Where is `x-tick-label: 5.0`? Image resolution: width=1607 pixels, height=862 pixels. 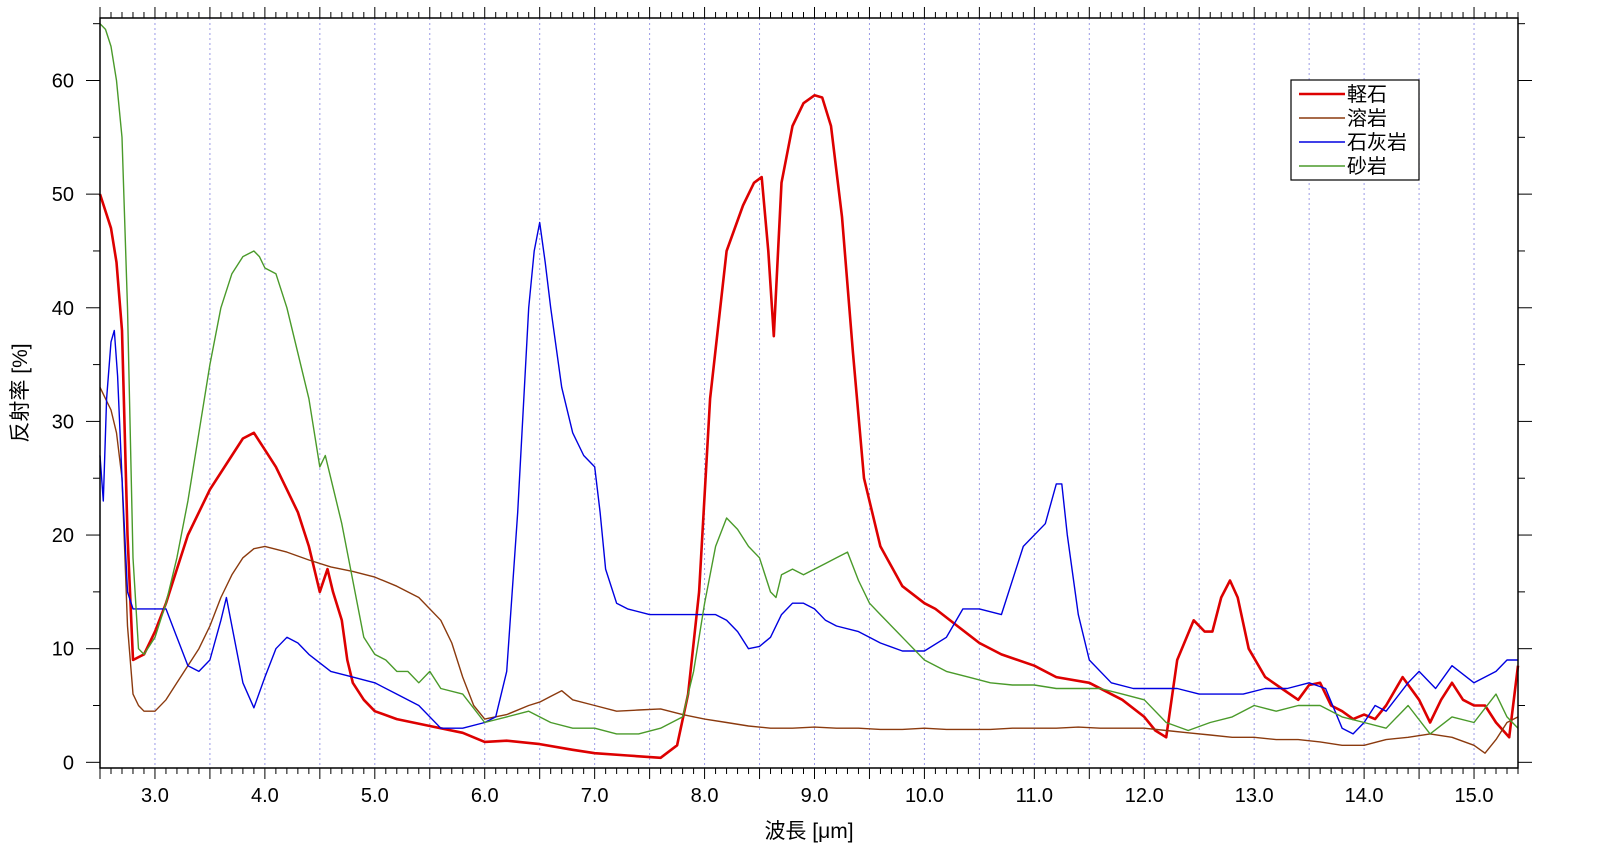 x-tick-label: 5.0 is located at coordinates (375, 796).